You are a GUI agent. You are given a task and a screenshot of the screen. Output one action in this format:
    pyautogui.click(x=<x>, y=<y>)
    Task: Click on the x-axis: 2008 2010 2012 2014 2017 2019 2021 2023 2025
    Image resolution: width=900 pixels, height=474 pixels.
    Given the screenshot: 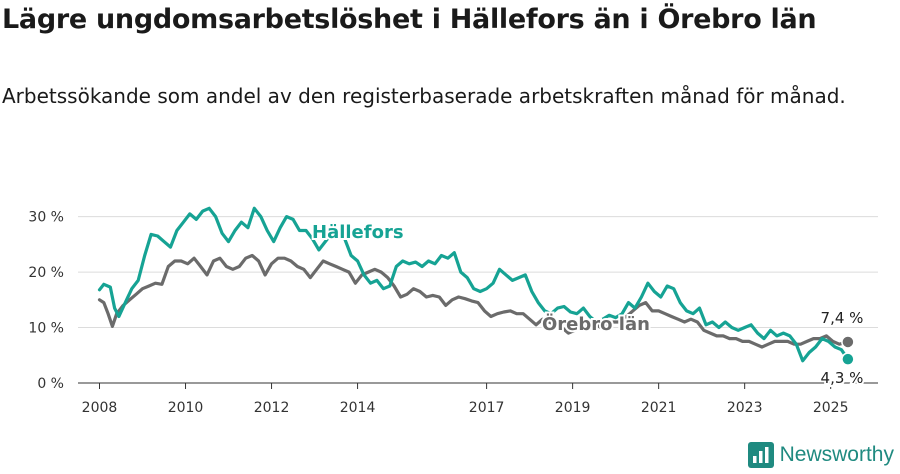 What is the action you would take?
    pyautogui.click(x=478, y=399)
    